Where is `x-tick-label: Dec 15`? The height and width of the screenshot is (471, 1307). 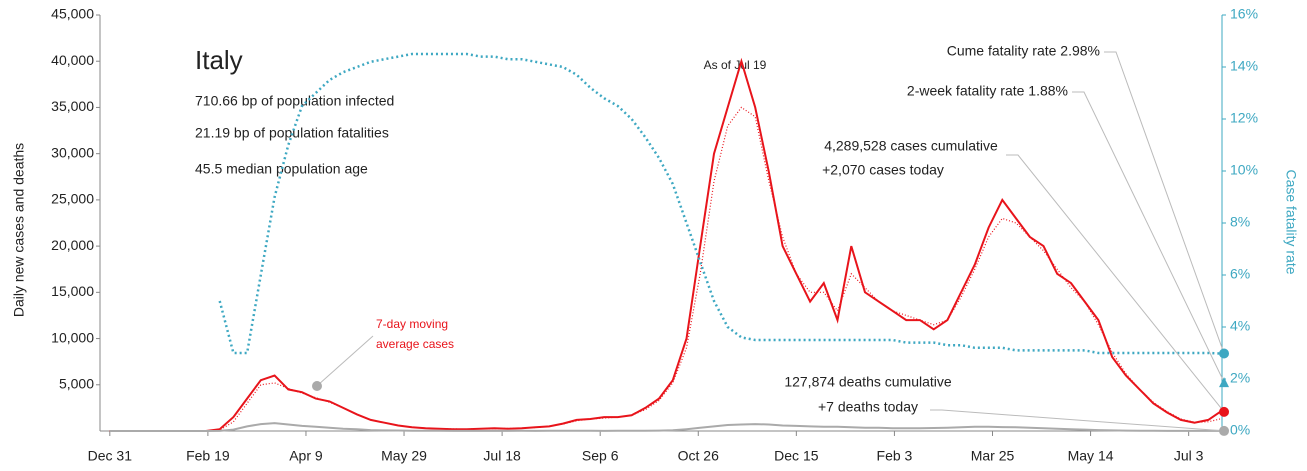
x-tick-label: Dec 15 is located at coordinates (796, 456).